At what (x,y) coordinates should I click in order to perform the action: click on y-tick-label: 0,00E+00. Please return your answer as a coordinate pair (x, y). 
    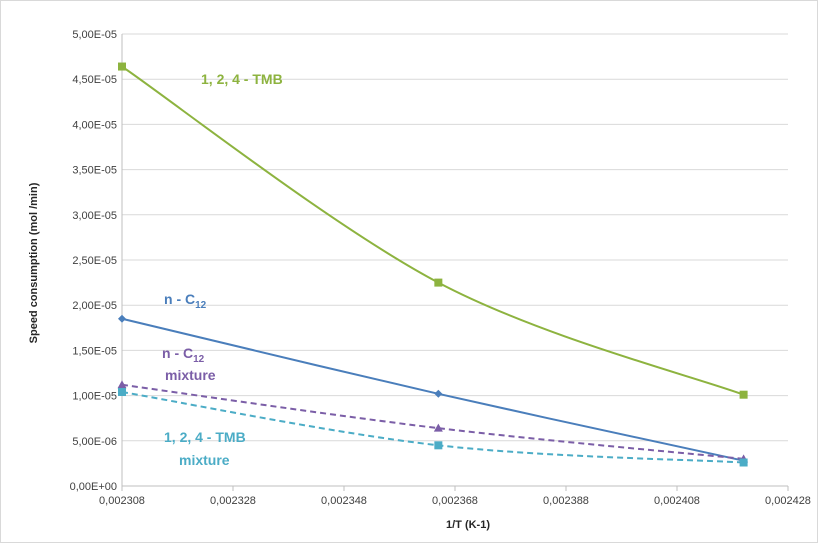
    Looking at the image, I should click on (93, 487).